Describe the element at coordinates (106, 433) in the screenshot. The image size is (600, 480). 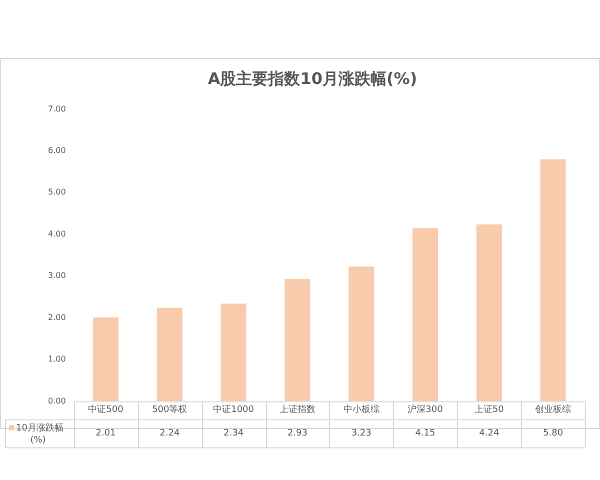
I see `data-label: 2.01` at that location.